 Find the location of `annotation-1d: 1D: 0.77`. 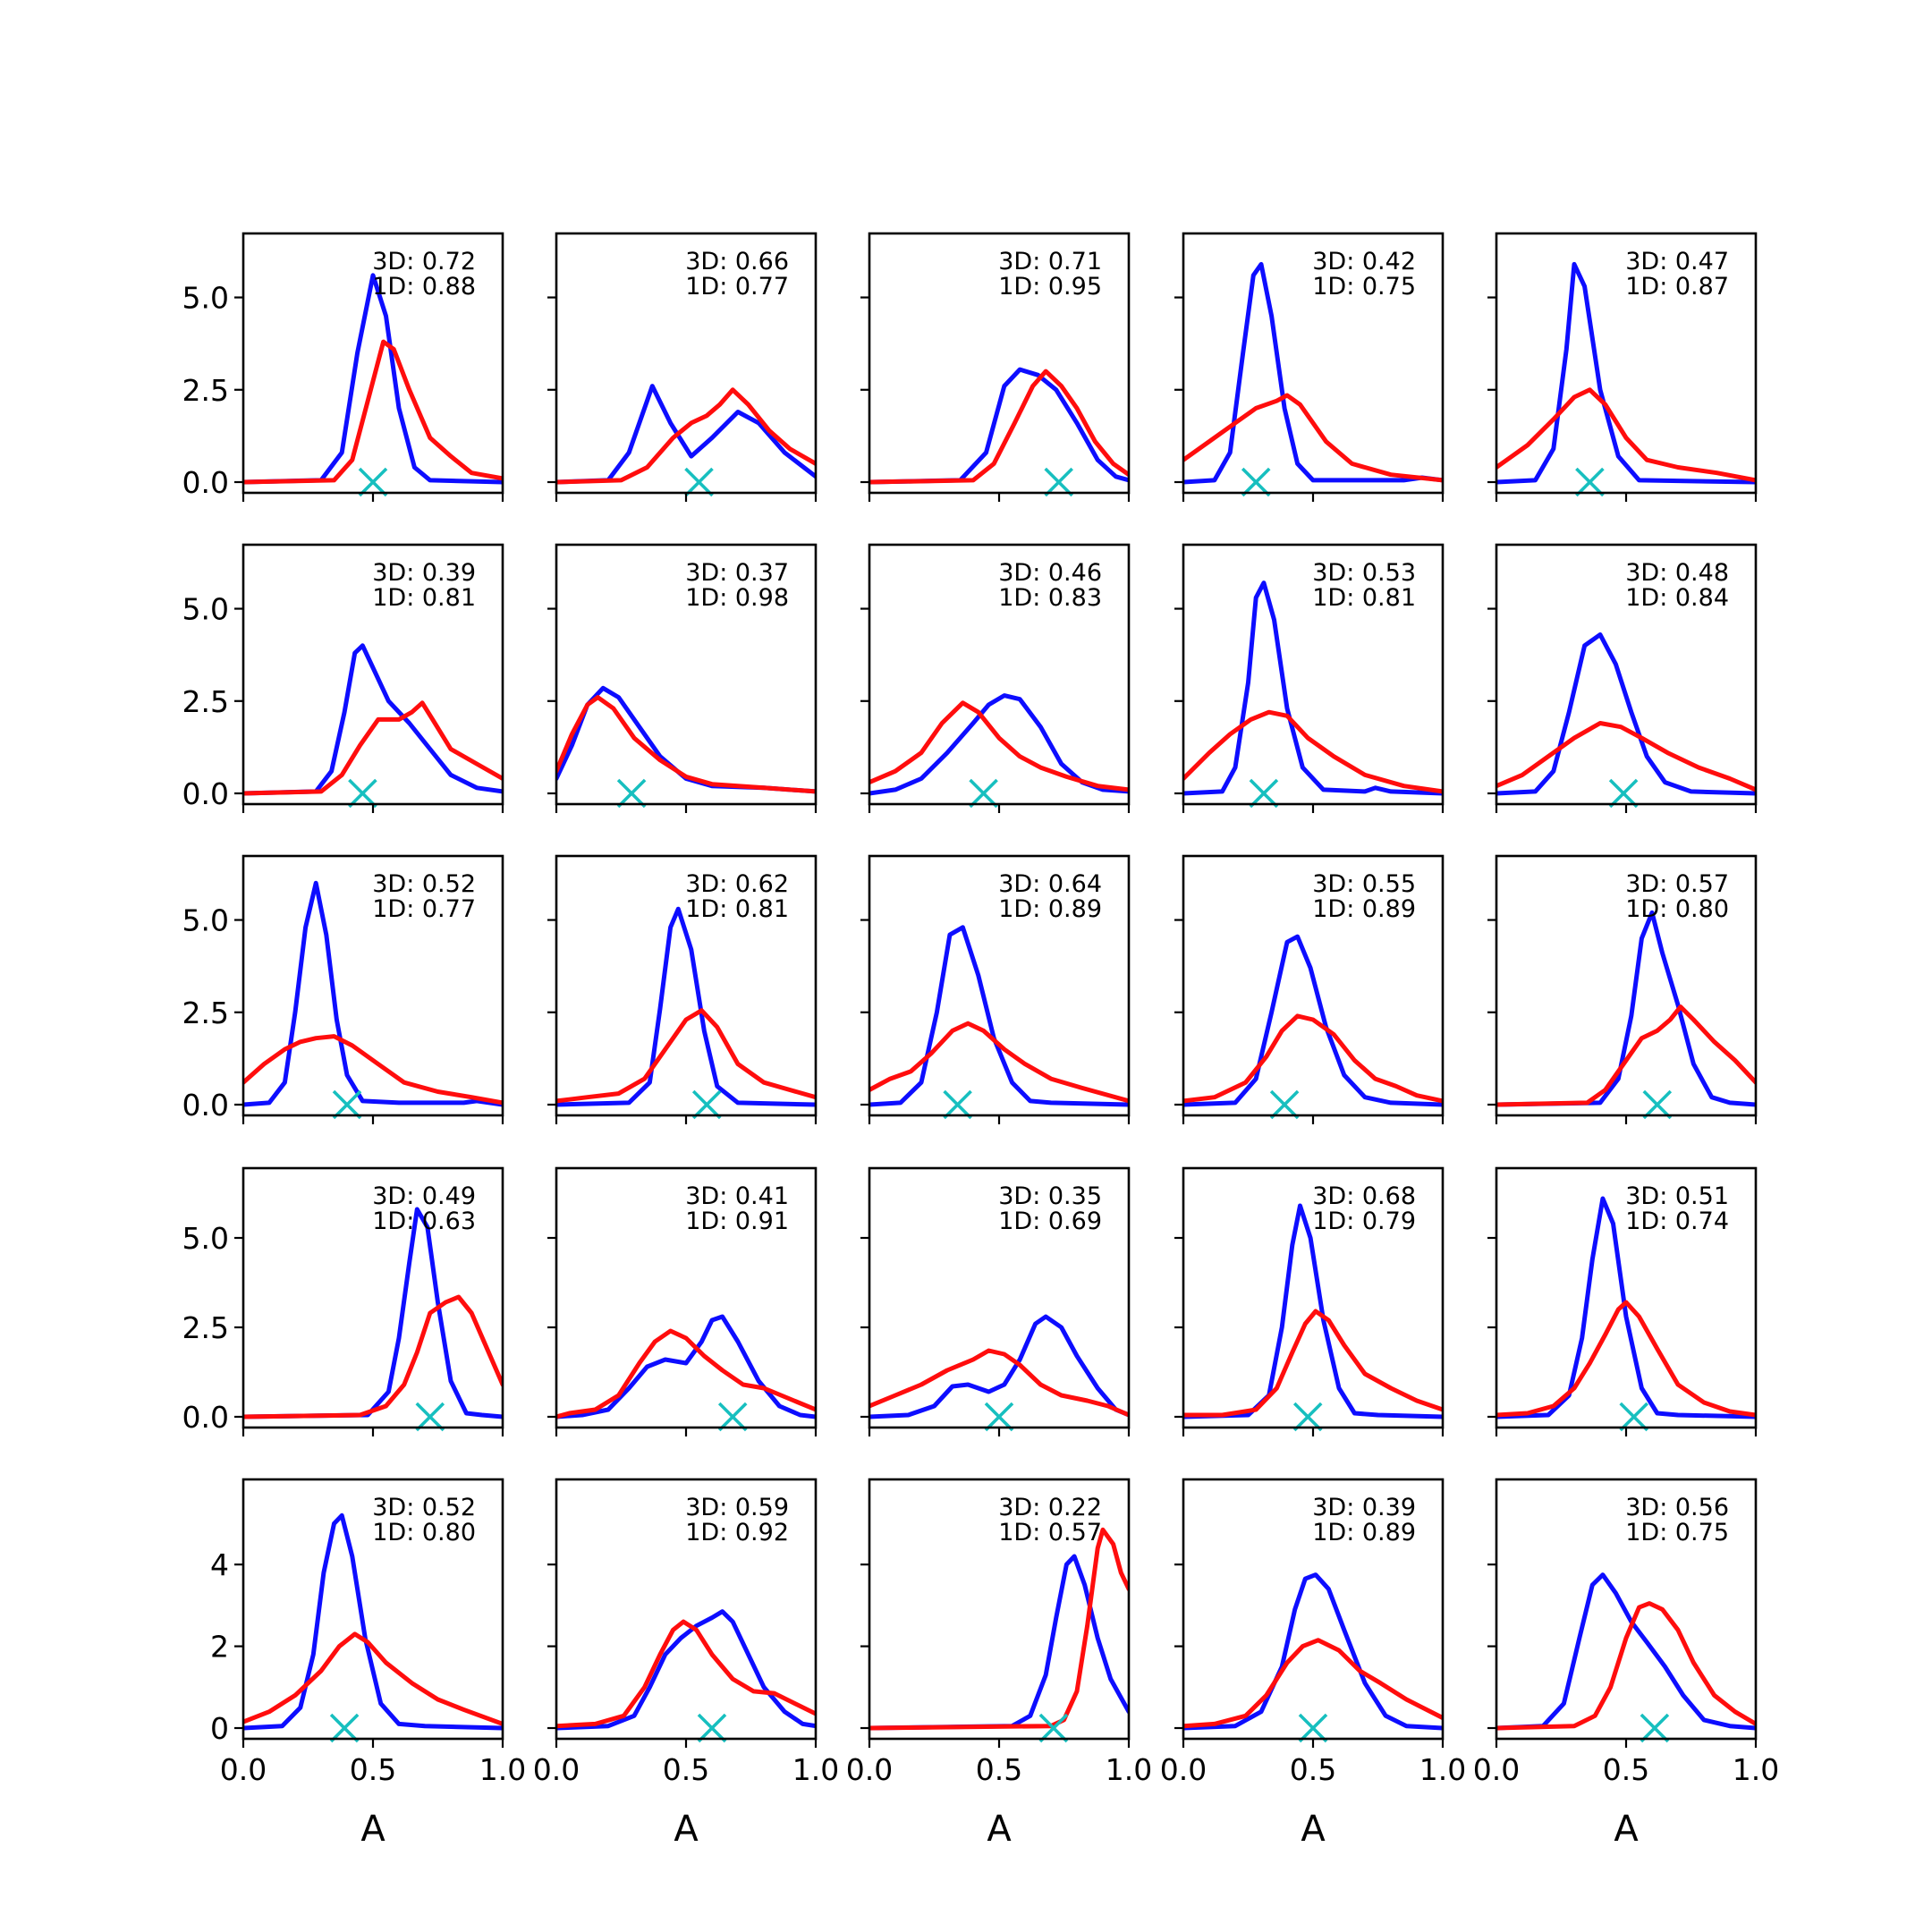

annotation-1d: 1D: 0.77 is located at coordinates (424, 909).